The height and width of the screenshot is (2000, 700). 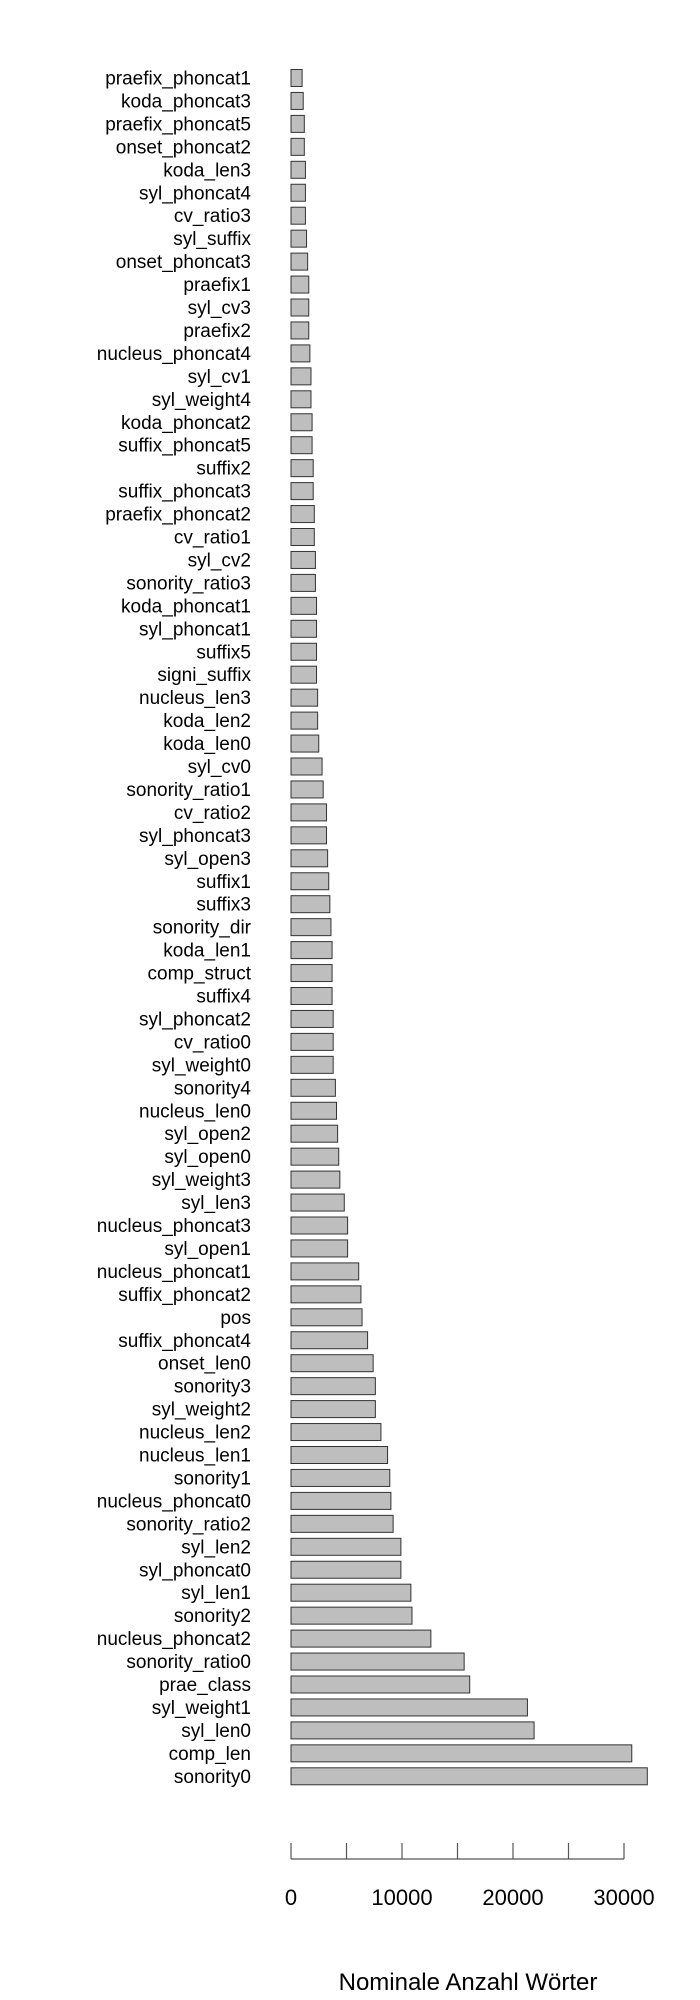 I want to click on bar-praefix1, so click(x=300, y=284).